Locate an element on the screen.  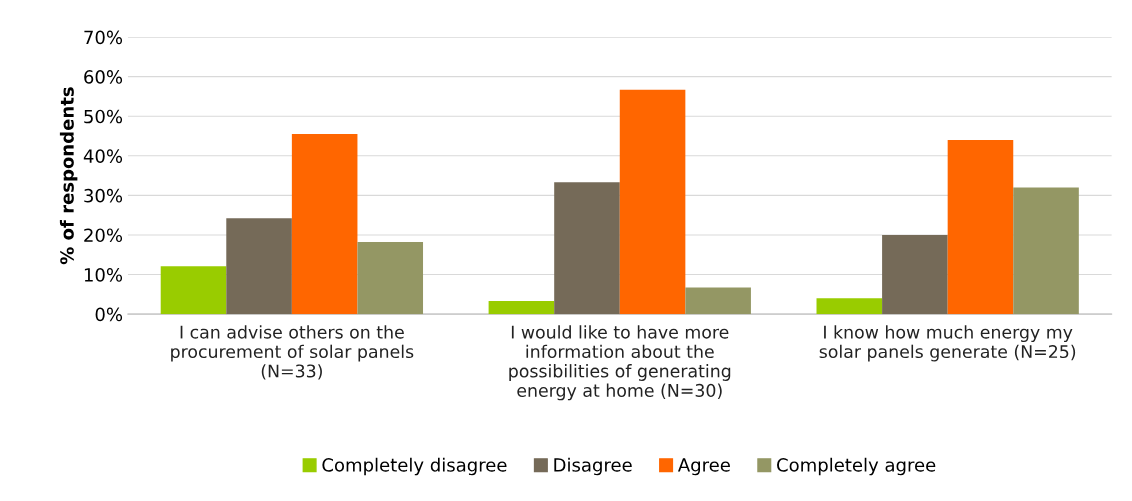
x-tick-label: I would like to have more information about the possibilities of generating energy at home (N=30) is located at coordinates (620, 363).